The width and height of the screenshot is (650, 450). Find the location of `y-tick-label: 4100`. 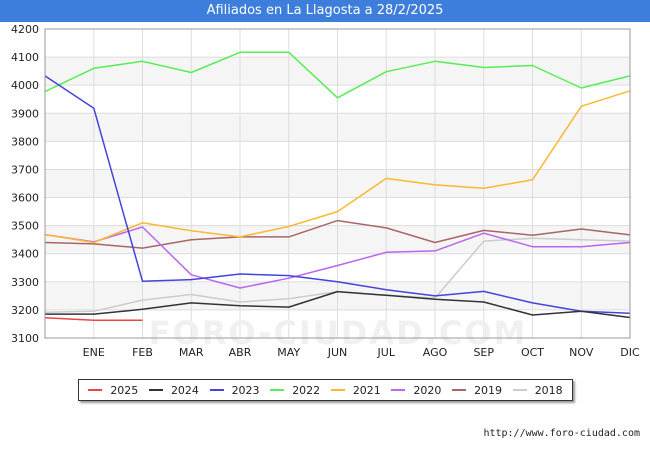

y-tick-label: 4100 is located at coordinates (25, 57).